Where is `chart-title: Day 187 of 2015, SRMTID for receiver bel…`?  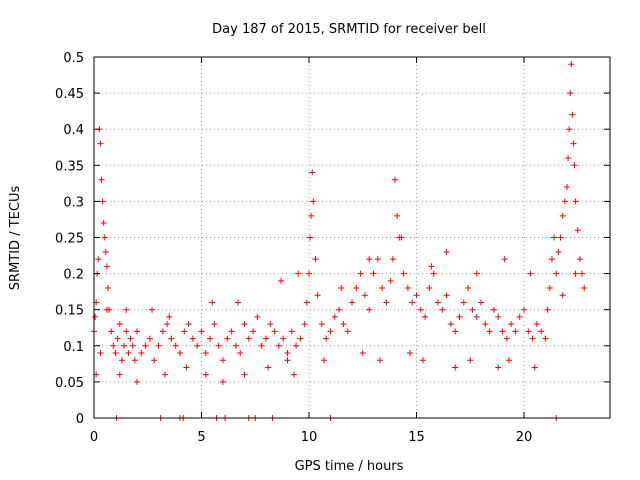 chart-title: Day 187 of 2015, SRMTID for receiver bel… is located at coordinates (349, 29).